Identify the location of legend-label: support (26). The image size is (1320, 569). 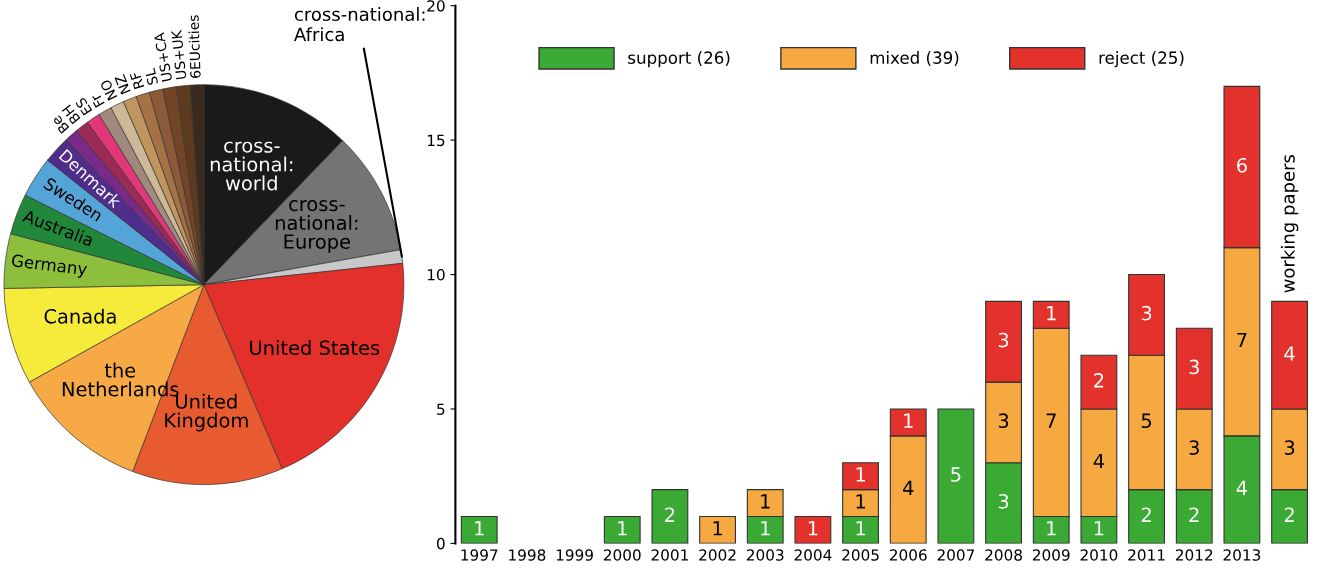
(679, 59).